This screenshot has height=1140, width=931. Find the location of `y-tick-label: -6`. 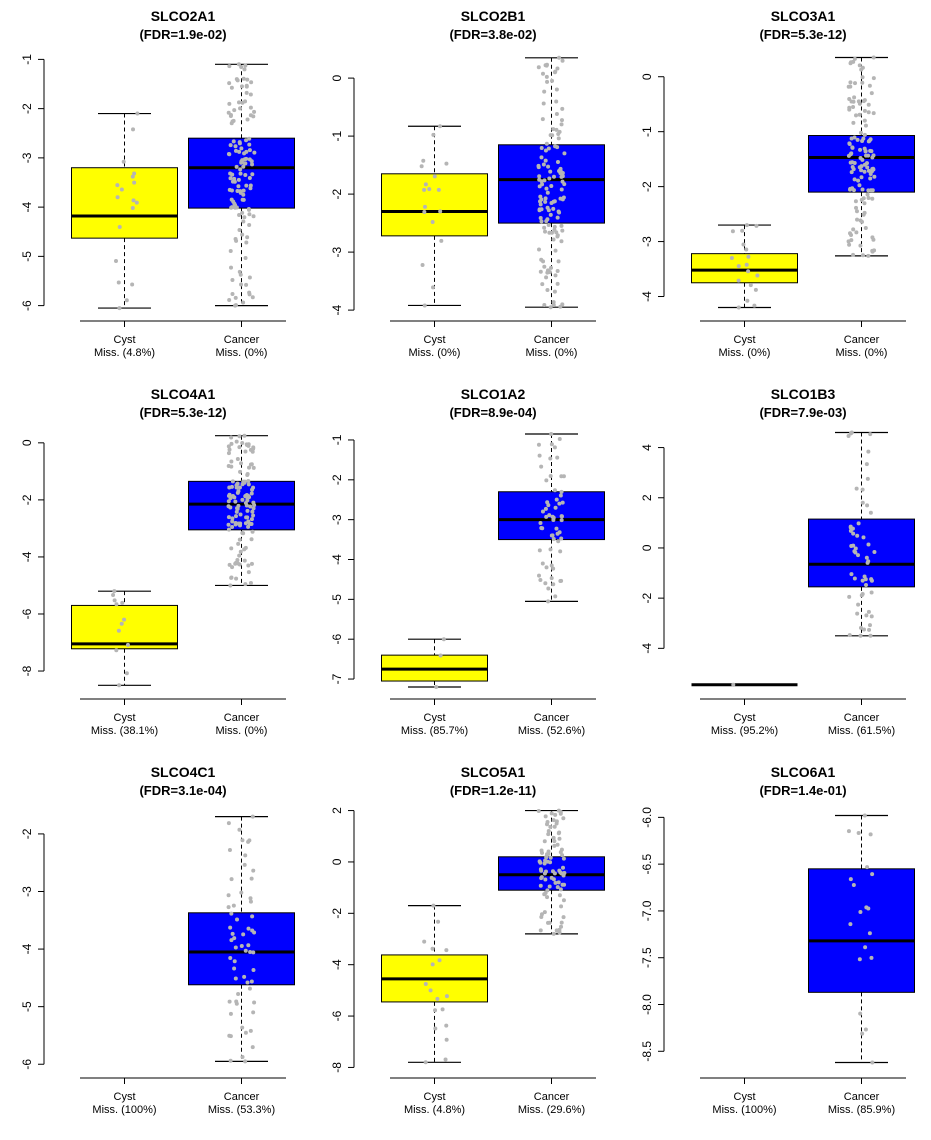

y-tick-label: -6 is located at coordinates (27, 613).